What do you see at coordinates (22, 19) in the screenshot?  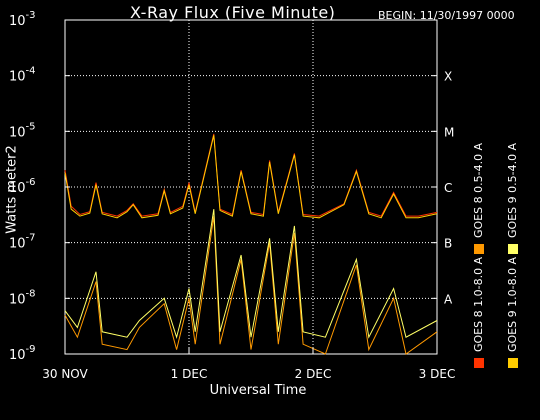 I see `y-tick-label: 10⁻³` at bounding box center [22, 19].